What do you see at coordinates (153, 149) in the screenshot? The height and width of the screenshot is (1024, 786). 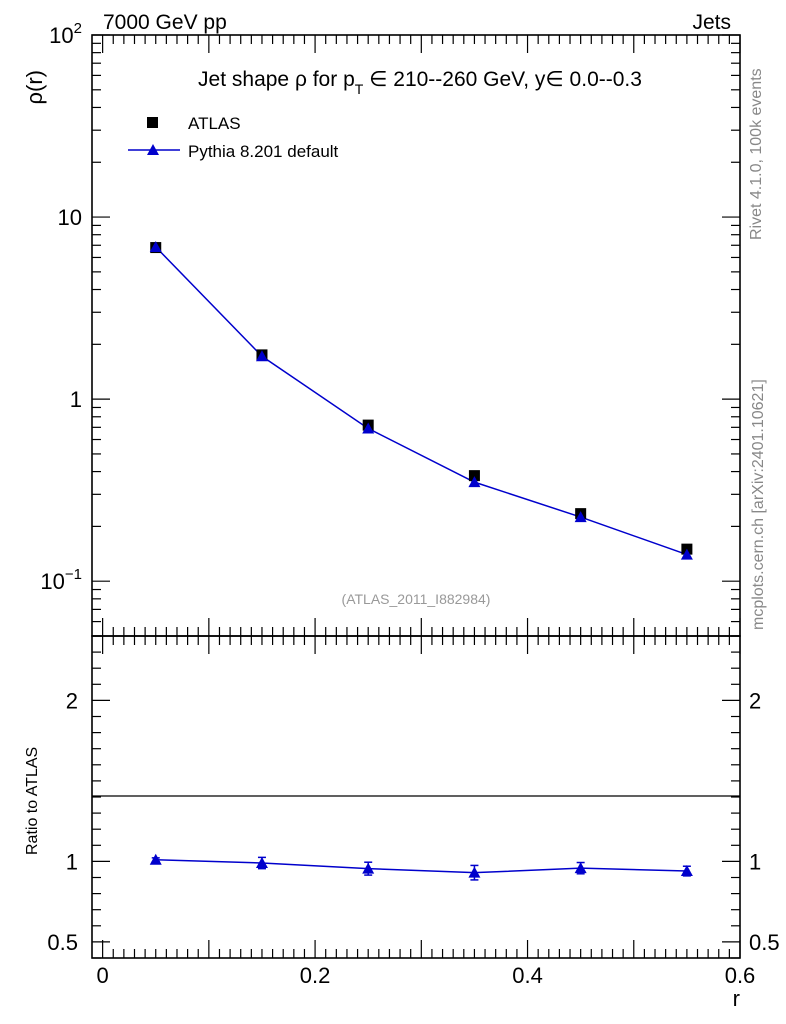 I see `legend-pythia-marker` at bounding box center [153, 149].